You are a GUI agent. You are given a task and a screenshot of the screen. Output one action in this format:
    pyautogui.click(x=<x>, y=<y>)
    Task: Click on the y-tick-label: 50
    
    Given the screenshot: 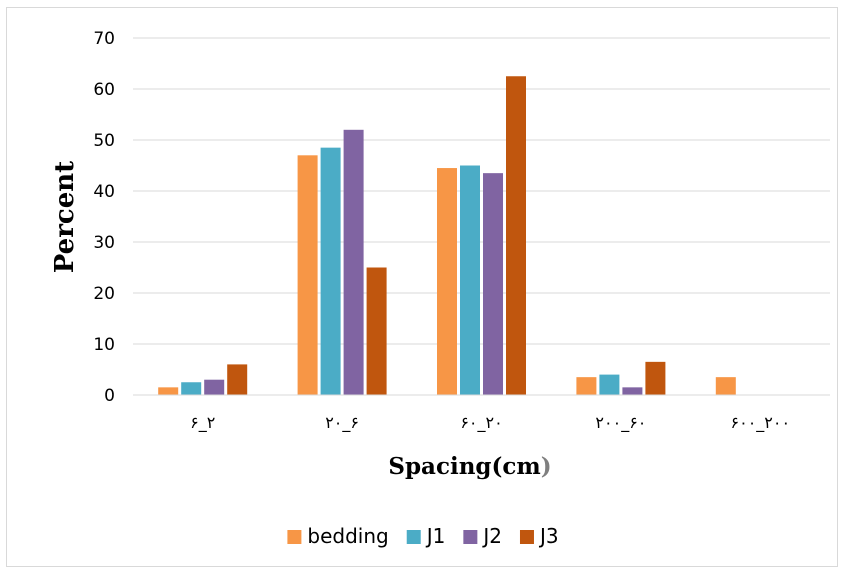 What is the action you would take?
    pyautogui.click(x=104, y=141)
    